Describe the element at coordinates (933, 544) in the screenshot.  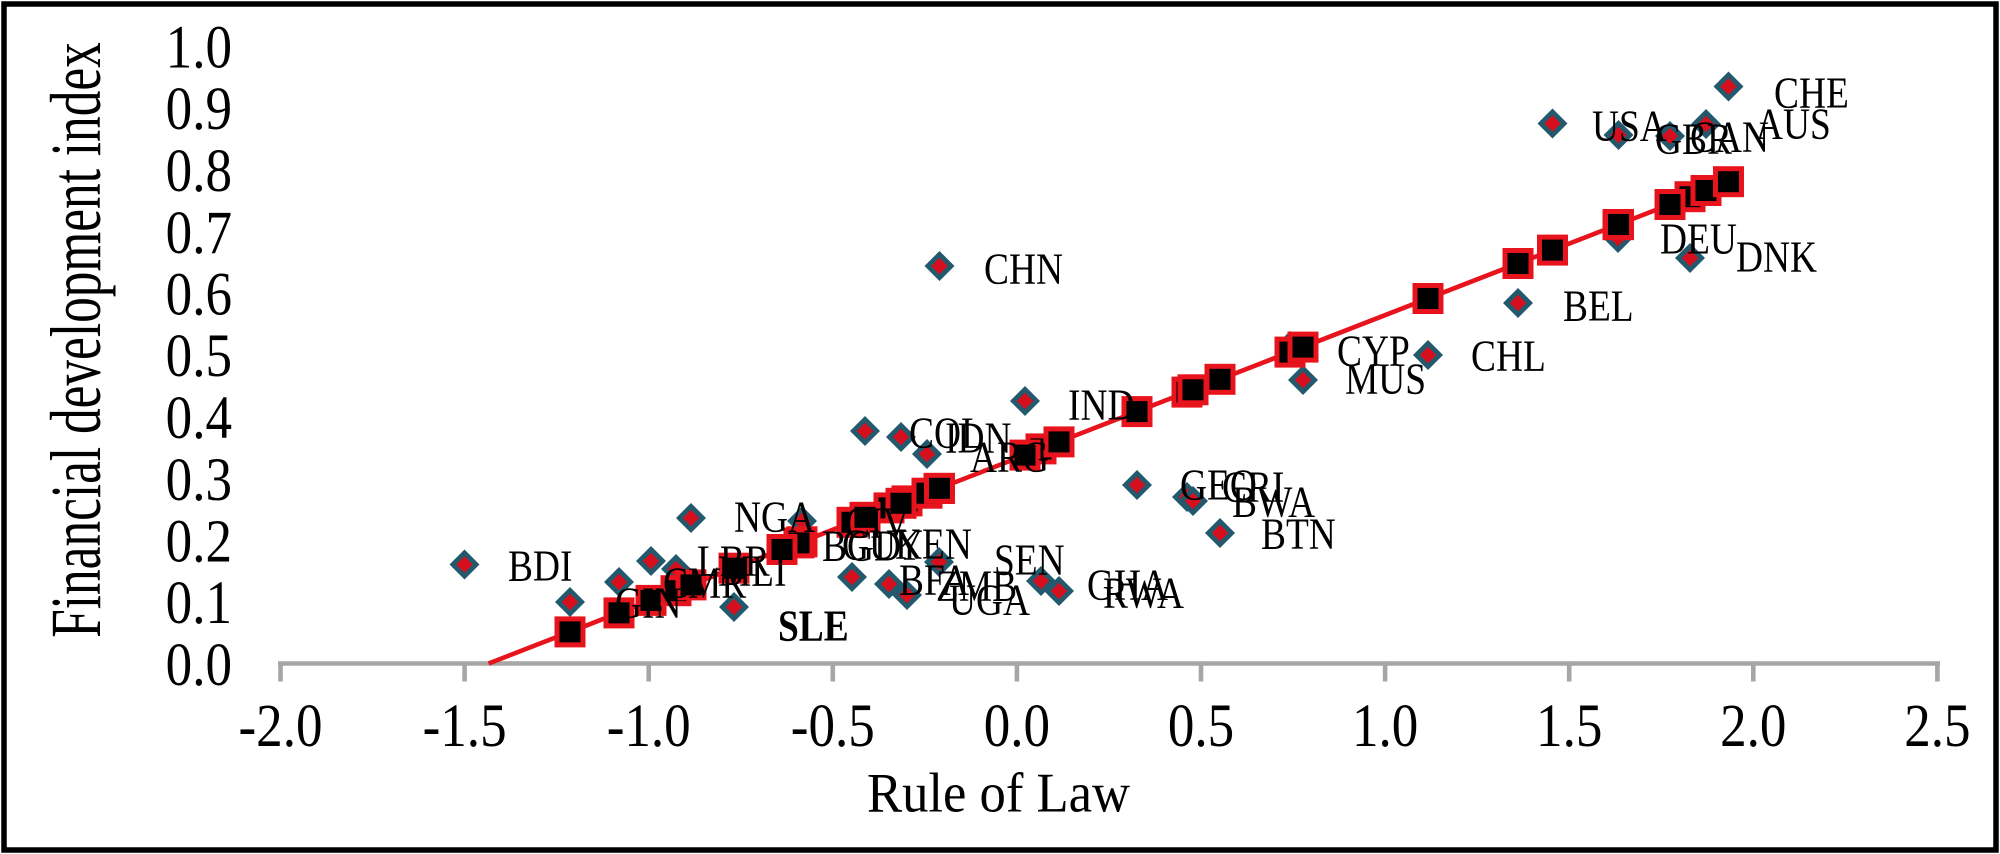
I see `svg-text: KEN` at that location.